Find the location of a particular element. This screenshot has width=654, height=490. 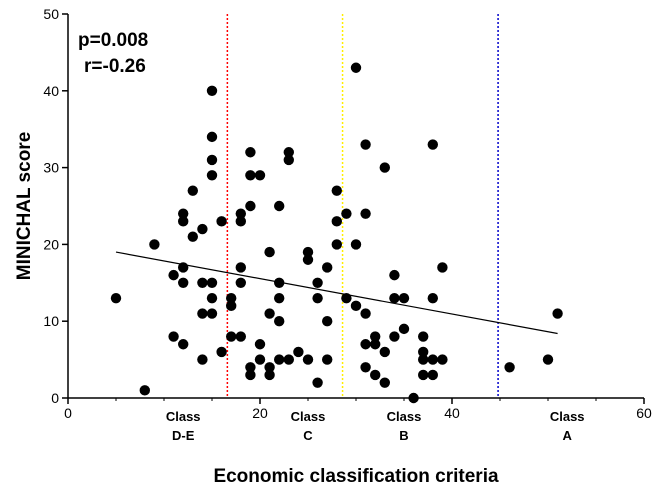

x-axis-title: Economic classification criteria is located at coordinates (356, 476).